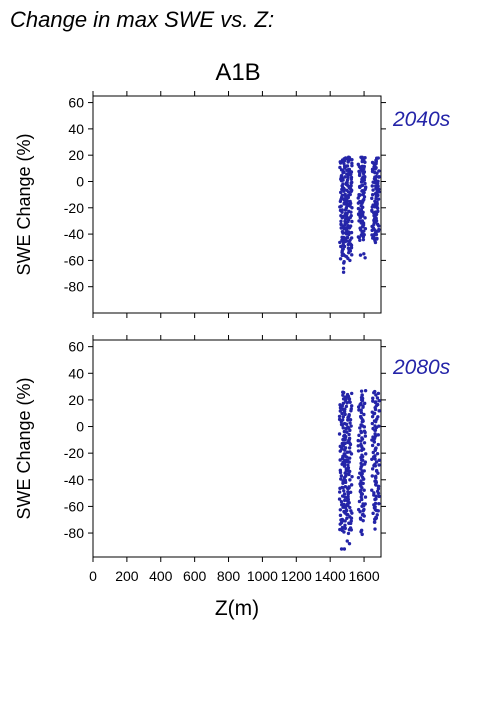 The width and height of the screenshot is (501, 709). Describe the element at coordinates (296, 576) in the screenshot. I see `x-tick-label: 1200` at that location.